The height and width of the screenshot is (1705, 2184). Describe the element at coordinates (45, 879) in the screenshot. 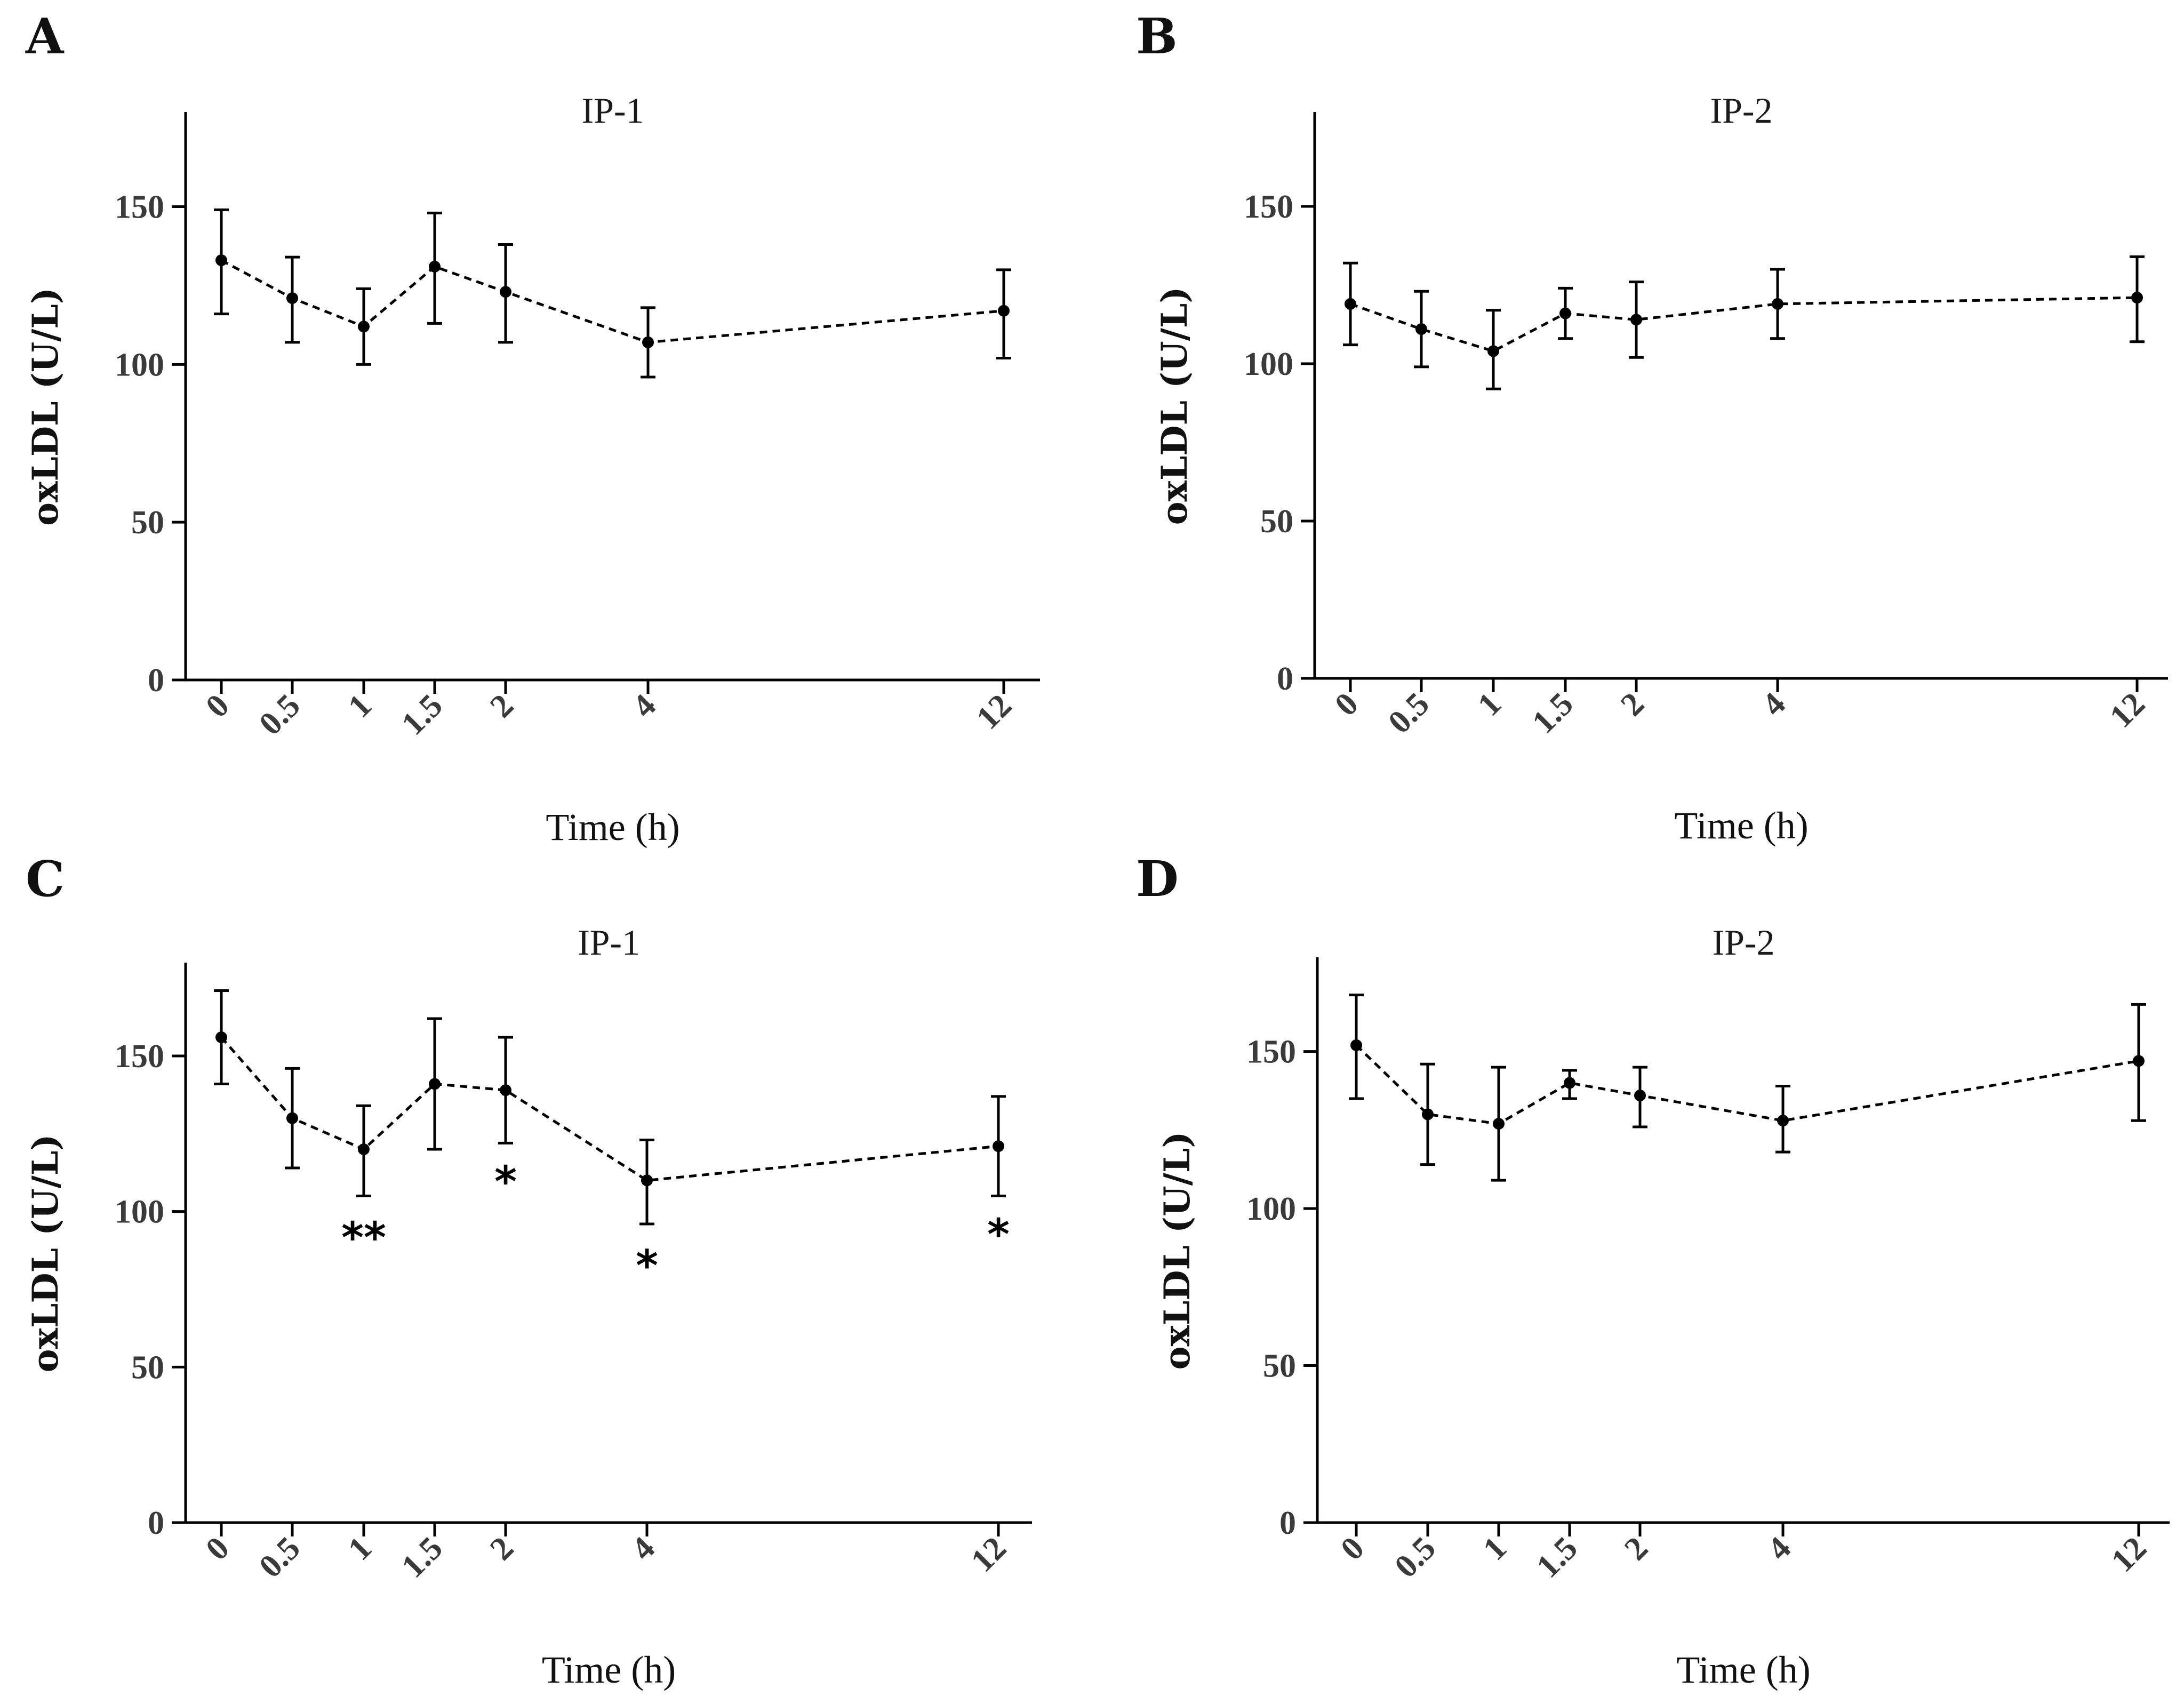

I see `panel-letter: C` at that location.